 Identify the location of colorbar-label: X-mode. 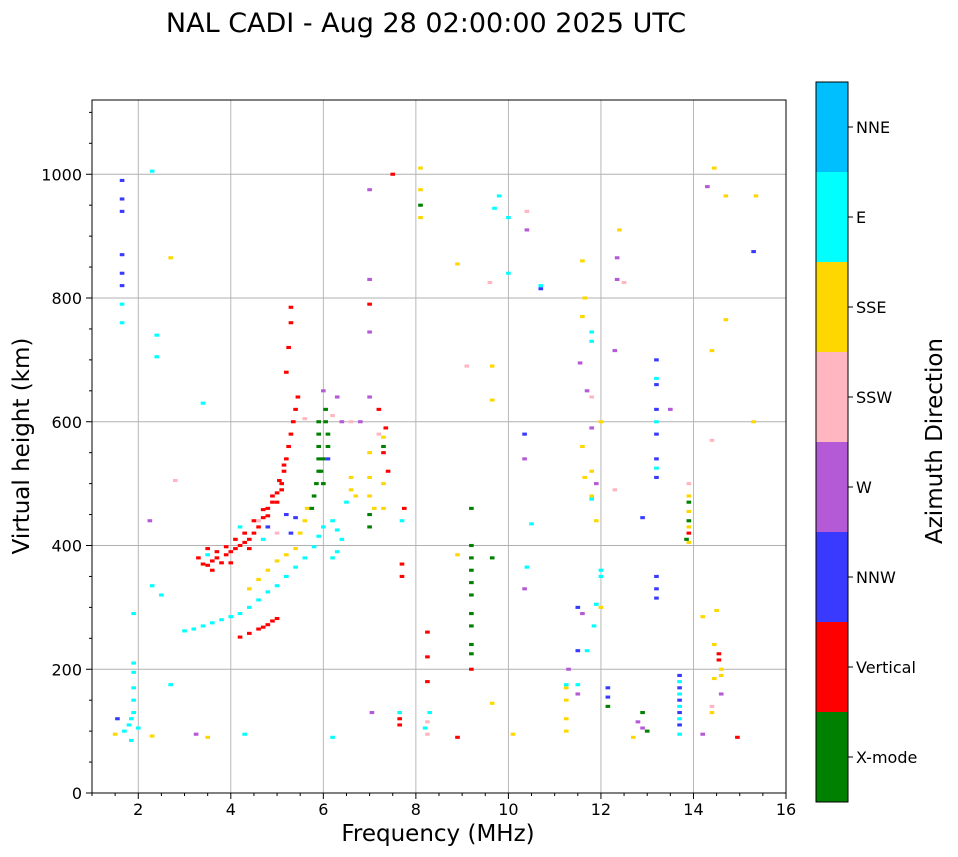
(886, 757).